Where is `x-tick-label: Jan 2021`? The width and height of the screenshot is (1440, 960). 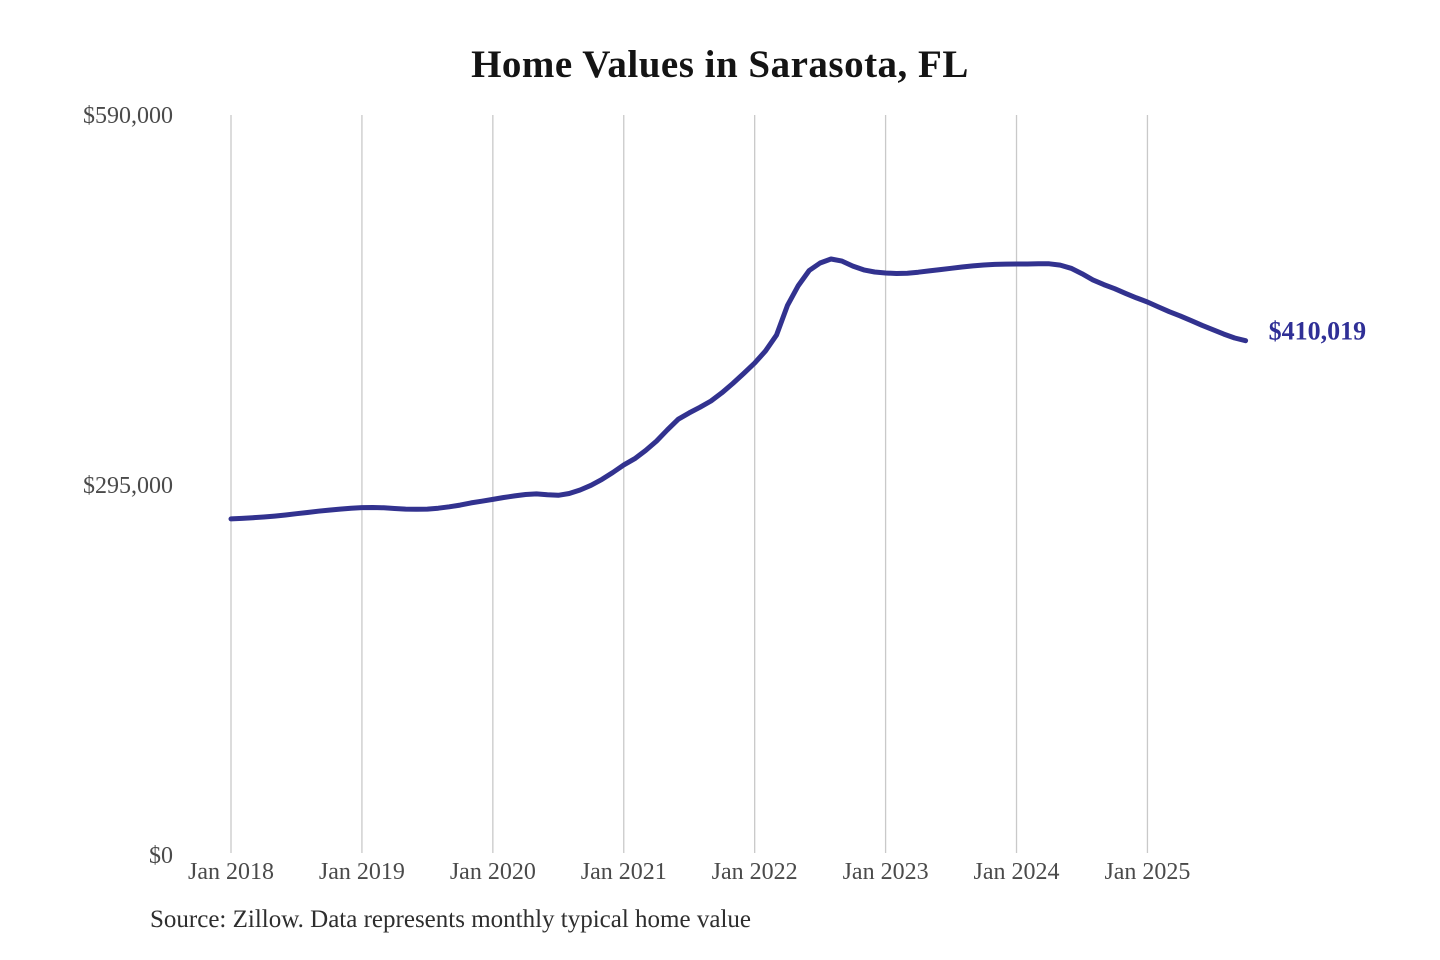 x-tick-label: Jan 2021 is located at coordinates (624, 872).